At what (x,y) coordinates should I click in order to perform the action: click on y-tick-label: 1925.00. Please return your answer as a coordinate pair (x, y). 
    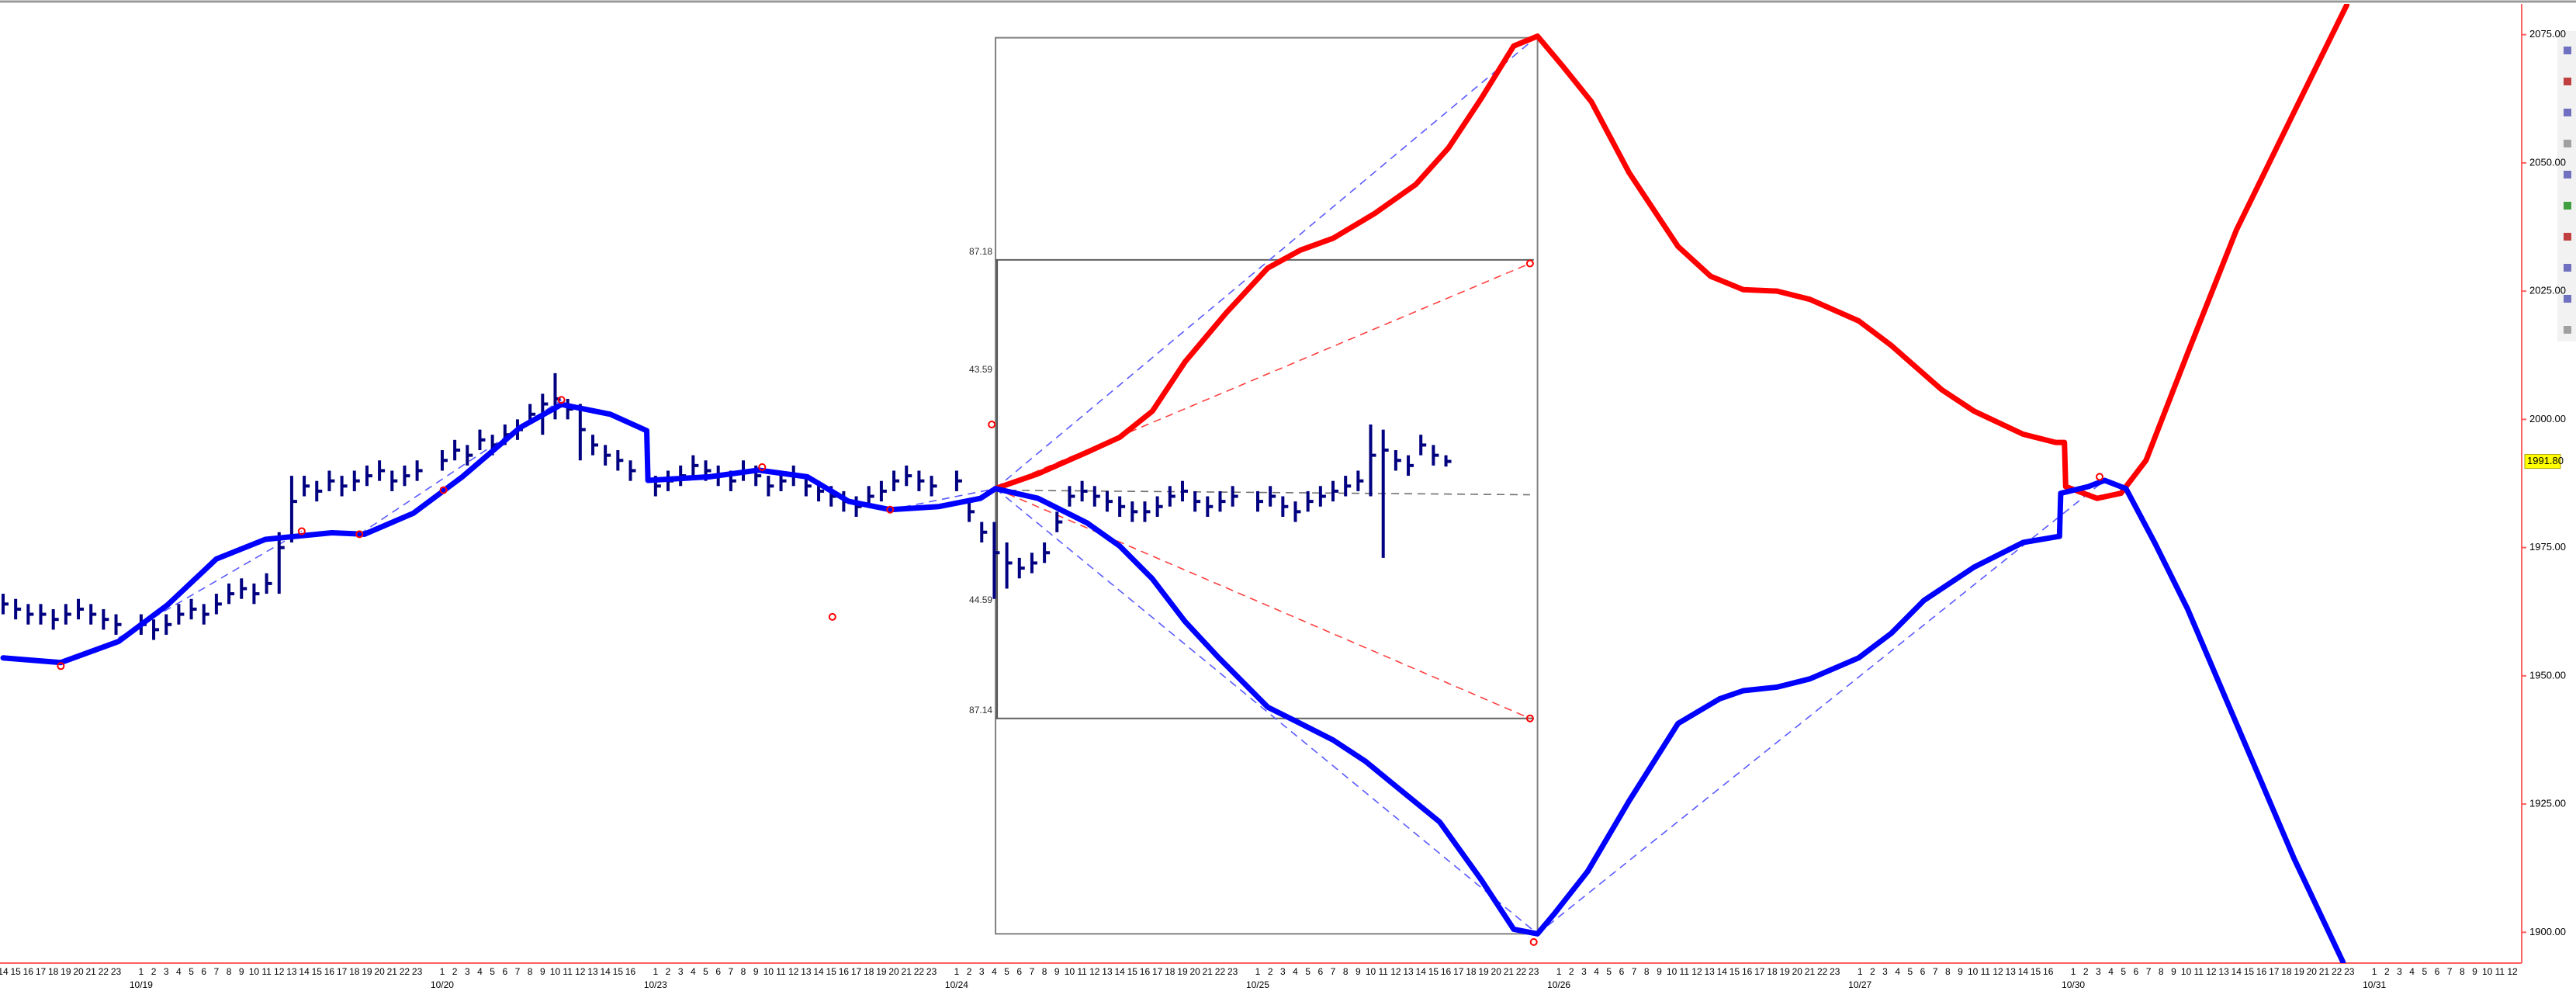
    Looking at the image, I should click on (2547, 804).